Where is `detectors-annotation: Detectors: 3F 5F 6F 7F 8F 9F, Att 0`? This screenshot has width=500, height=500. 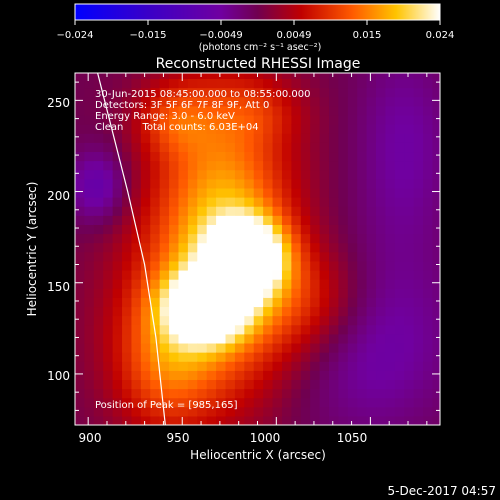
detectors-annotation: Detectors: 3F 5F 6F 7F 8F 9F, Att 0 is located at coordinates (182, 105).